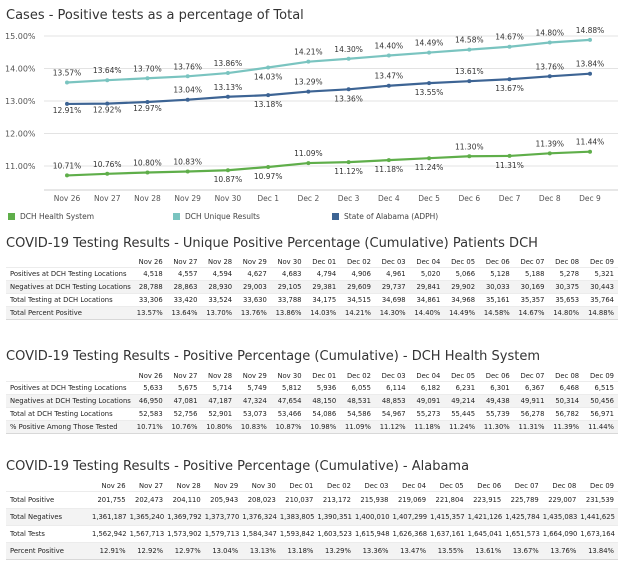 The height and width of the screenshot is (568, 624). What do you see at coordinates (496, 401) in the screenshot?
I see `table-cell: 49,438` at bounding box center [496, 401].